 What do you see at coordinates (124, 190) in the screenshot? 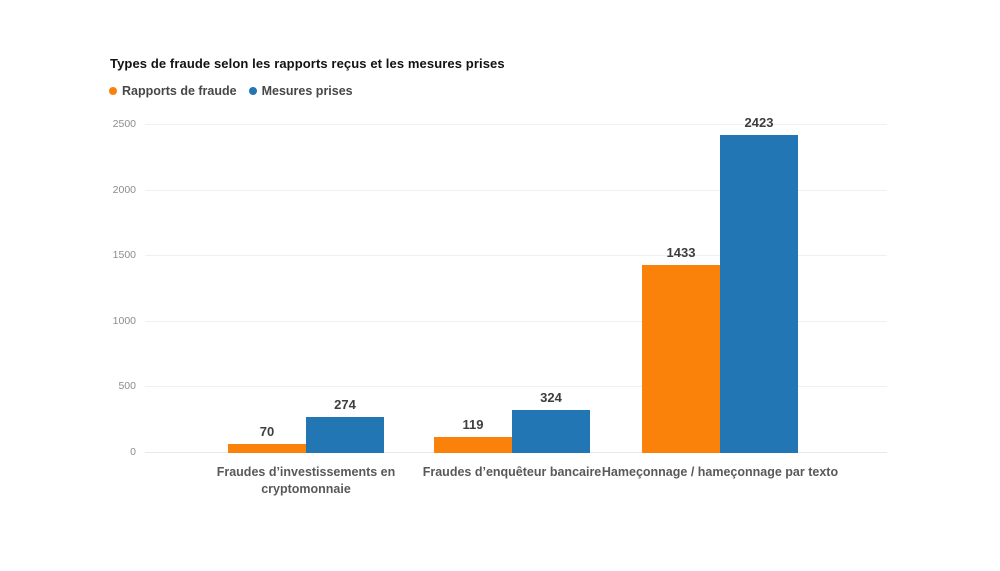
I see `y-axis-tick-label: 2000` at bounding box center [124, 190].